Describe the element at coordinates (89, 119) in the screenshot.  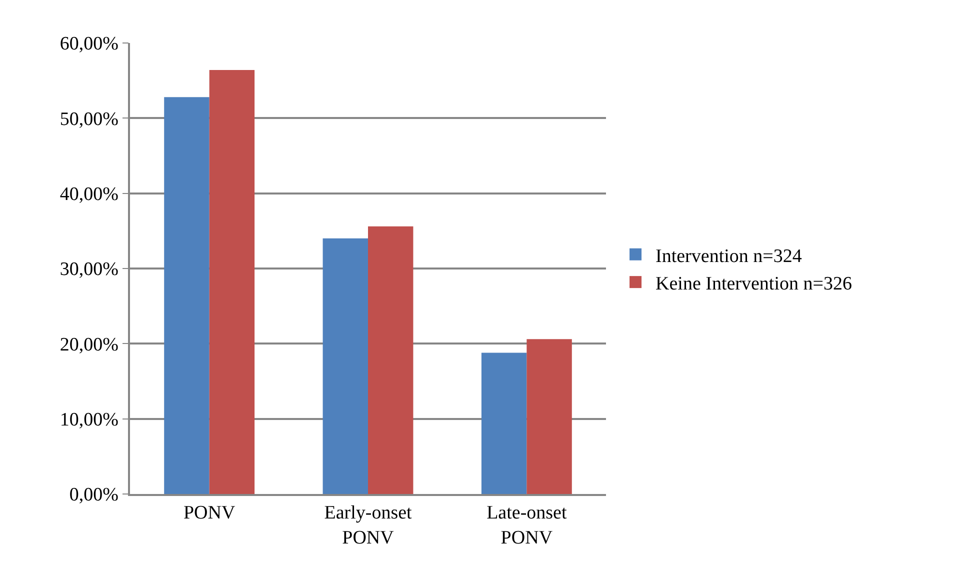
I see `y-tick-label: 50,00%` at that location.